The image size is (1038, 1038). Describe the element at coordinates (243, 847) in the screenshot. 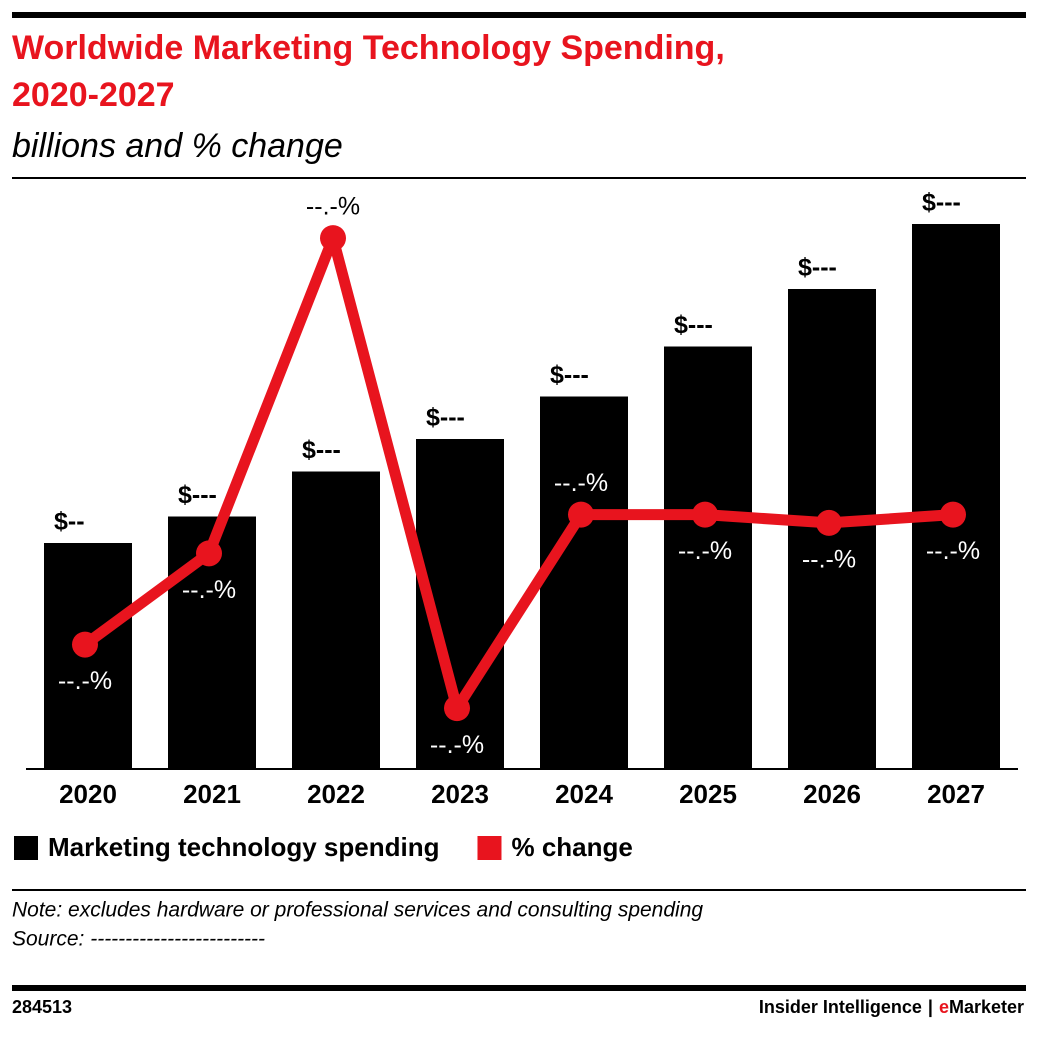

I see `legend-label: Marketing technology spending` at that location.